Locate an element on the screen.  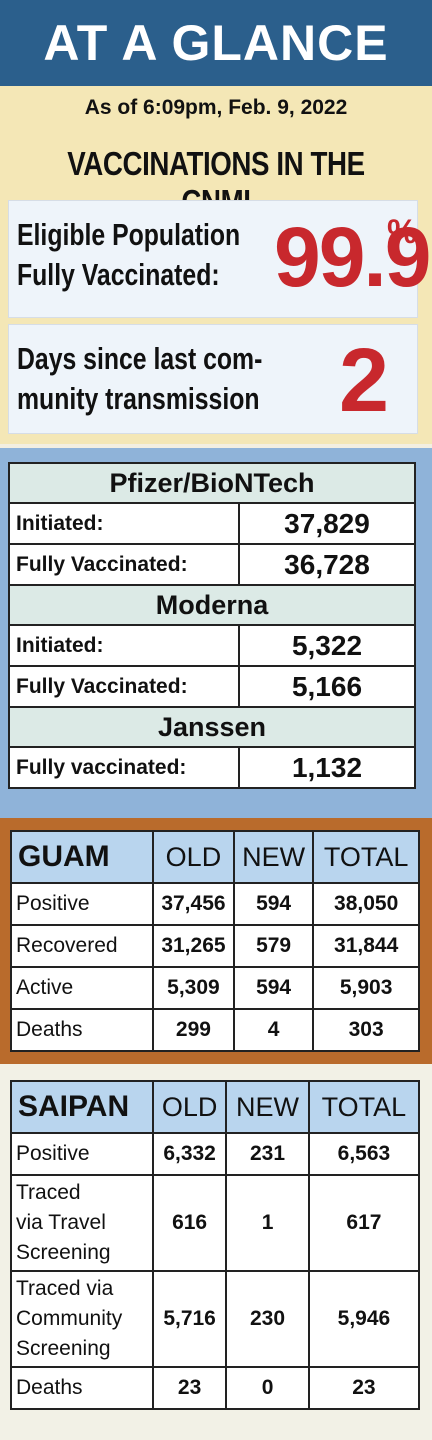
total-value: 38,050 is located at coordinates (366, 904).